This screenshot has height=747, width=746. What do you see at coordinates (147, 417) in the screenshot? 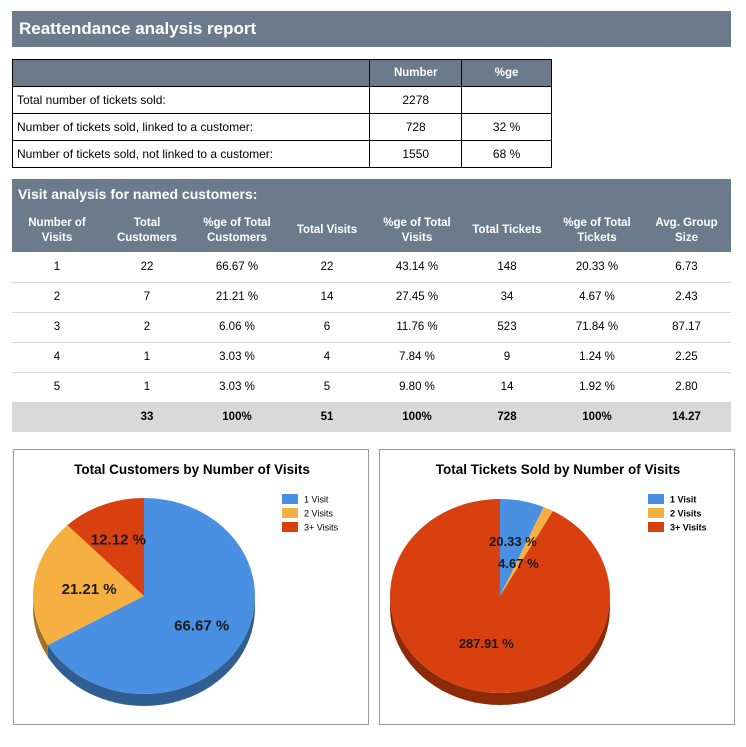
I see `total-cell: 33` at bounding box center [147, 417].